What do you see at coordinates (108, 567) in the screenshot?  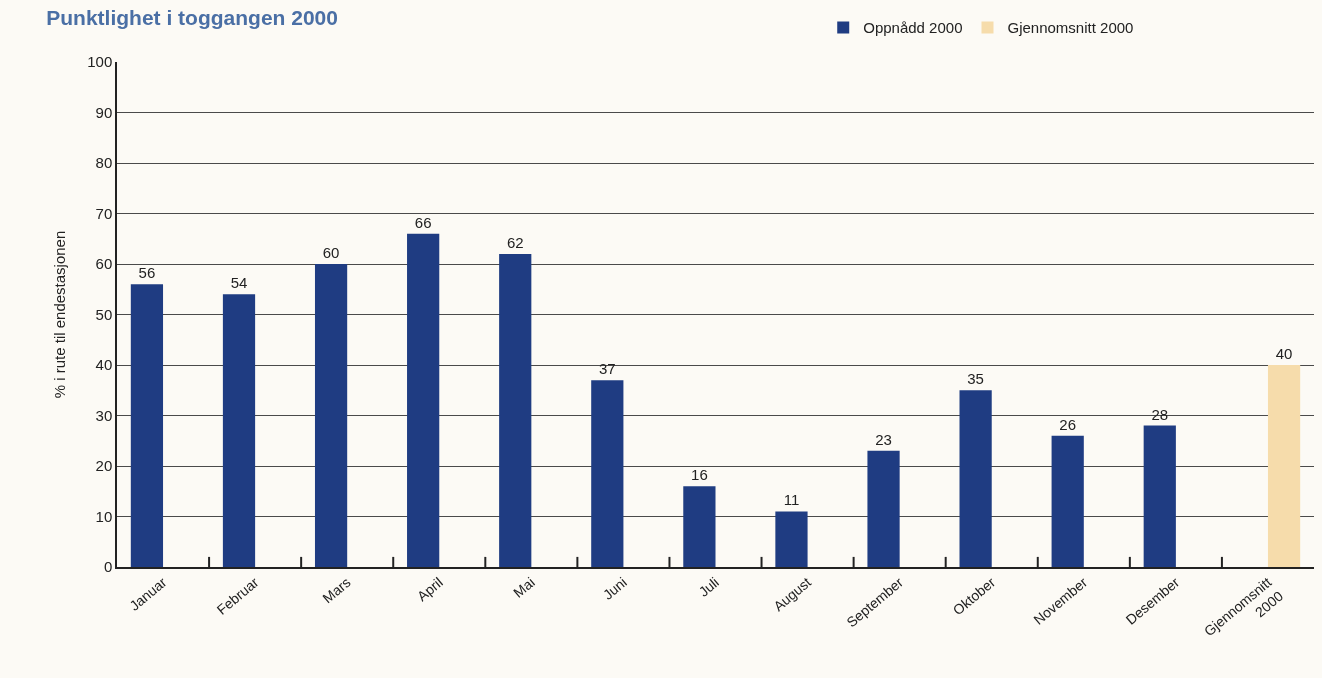 I see `y-tick-label: 0` at bounding box center [108, 567].